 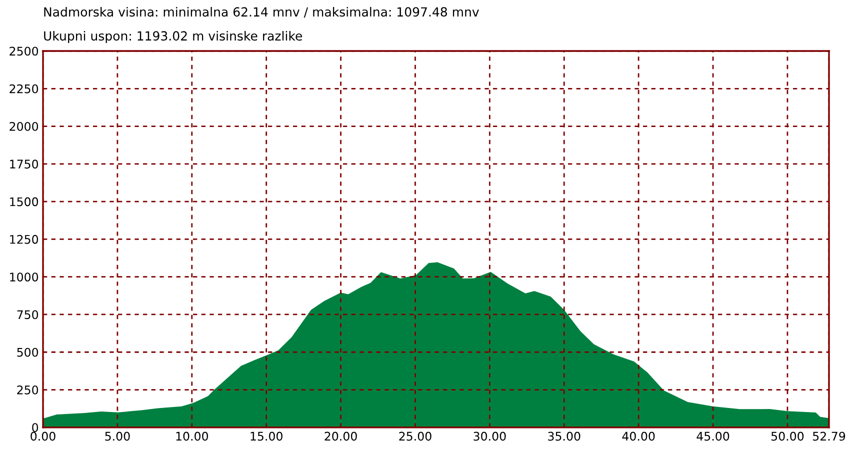 What do you see at coordinates (787, 436) in the screenshot?
I see `x-tick-label: 50.00` at bounding box center [787, 436].